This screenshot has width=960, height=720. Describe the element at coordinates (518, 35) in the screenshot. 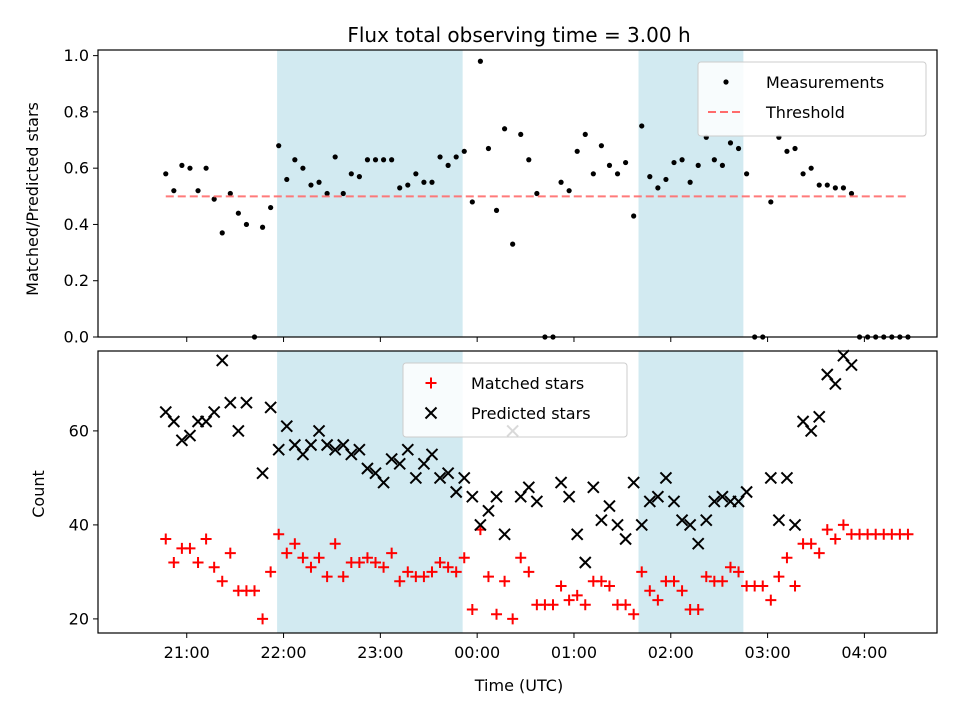

I see `chart-title: Flux total observing time = 3.00 h` at that location.